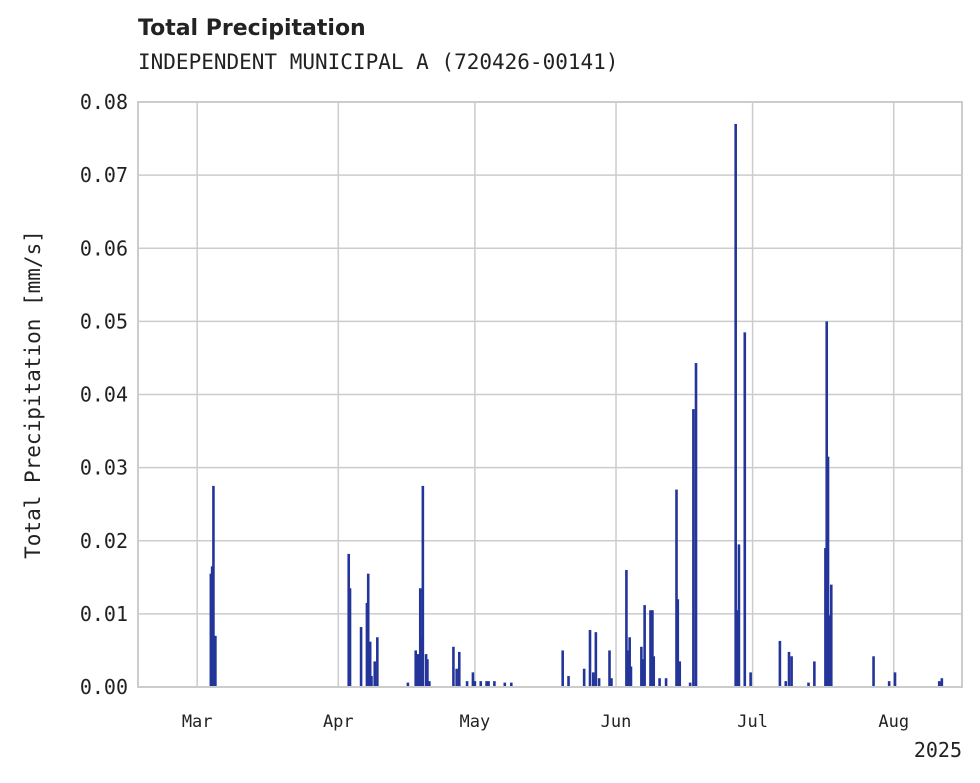 This screenshot has width=980, height=783. Describe the element at coordinates (104, 102) in the screenshot. I see `y-tick-label: 0.08` at that location.